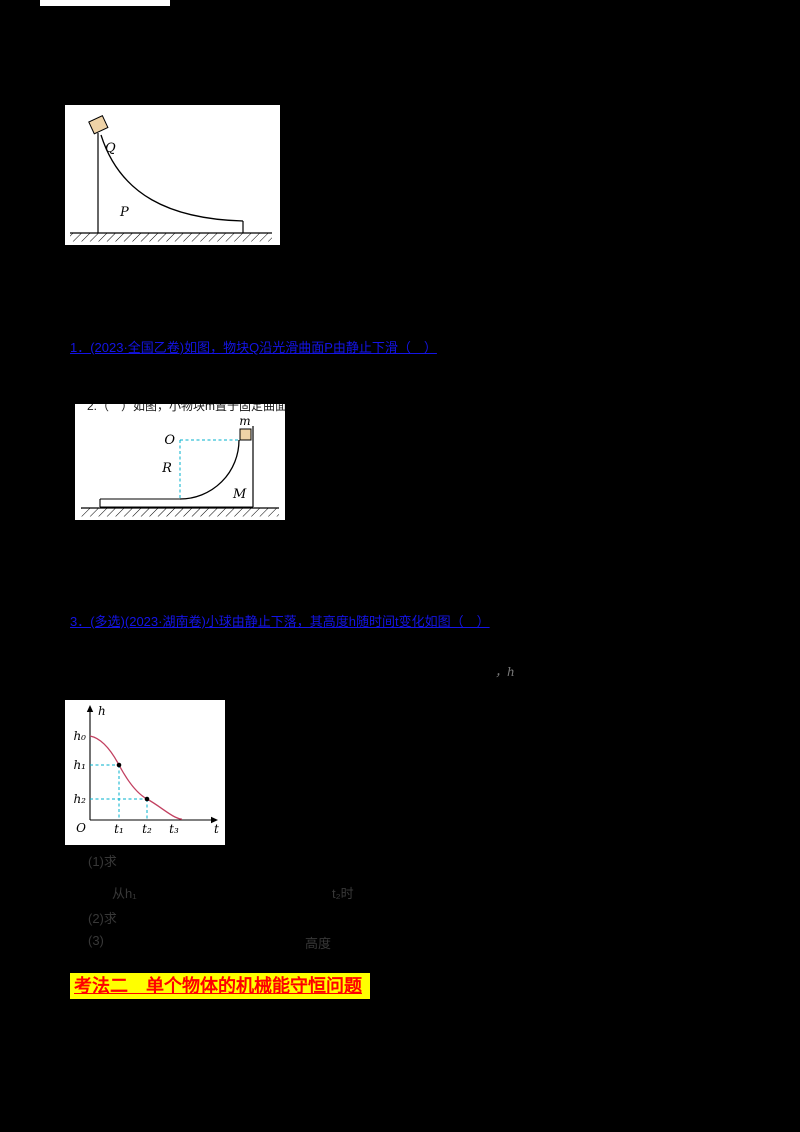 This screenshot has height=1132, width=800. I want to click on question-1-stem: 1．(2023·全国乙卷)如图，物块Q沿光滑曲面P由静止下滑（ ）, so click(253, 347).